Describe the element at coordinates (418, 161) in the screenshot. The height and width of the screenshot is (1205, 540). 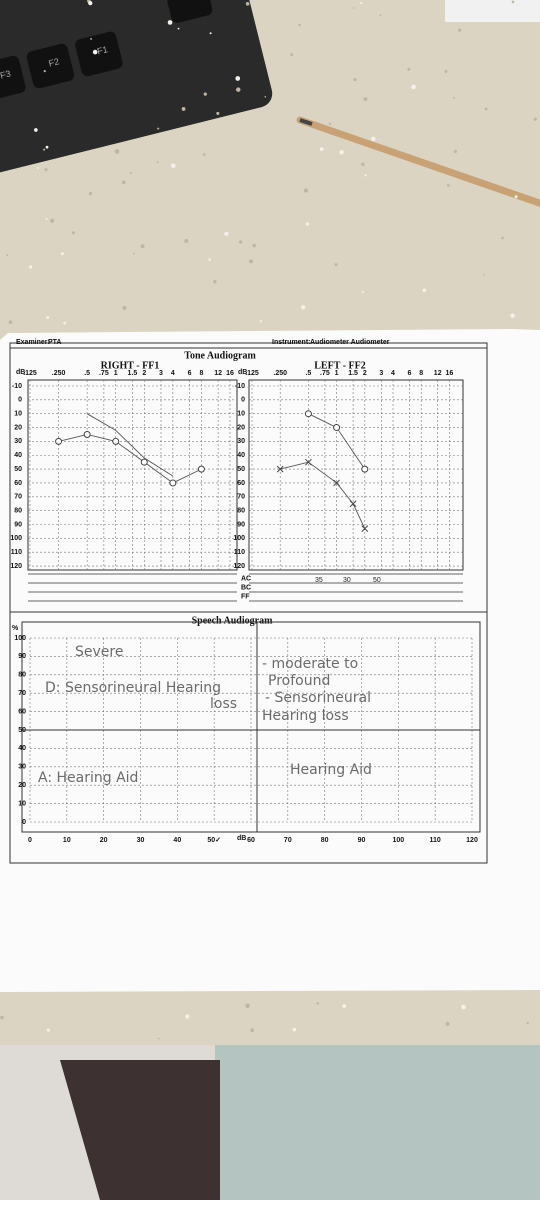
I see `pencil` at that location.